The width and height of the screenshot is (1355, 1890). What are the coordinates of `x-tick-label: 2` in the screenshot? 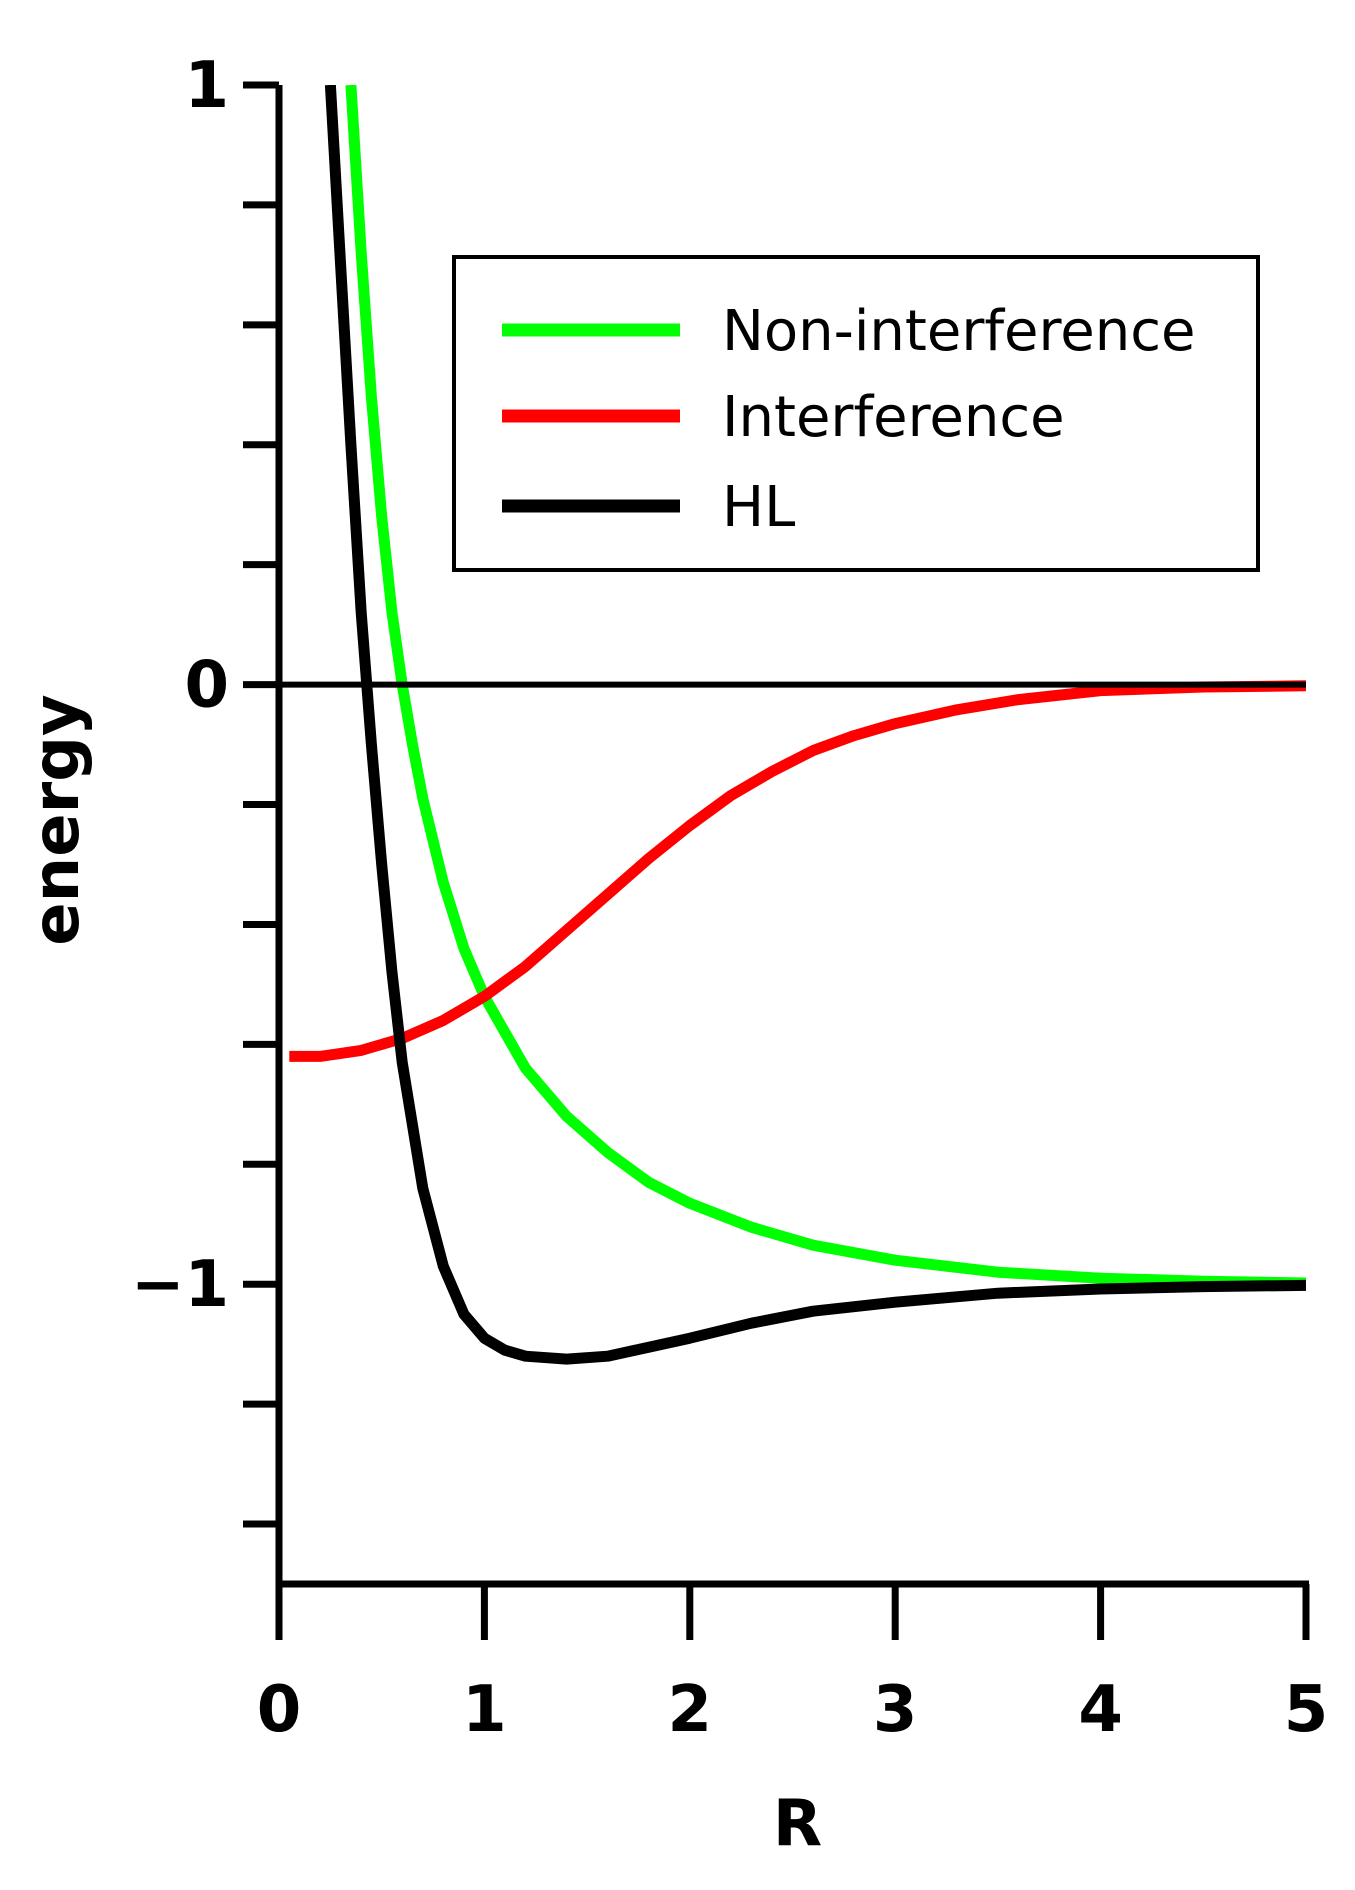 It's located at (690, 1710).